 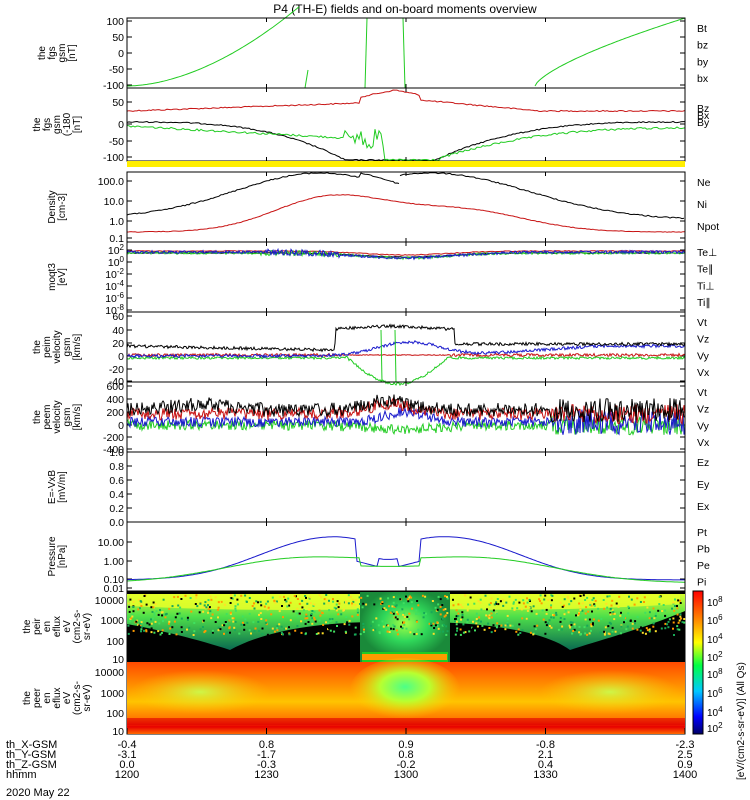 I want to click on ytick-label: 0.10, so click(x=114, y=580).